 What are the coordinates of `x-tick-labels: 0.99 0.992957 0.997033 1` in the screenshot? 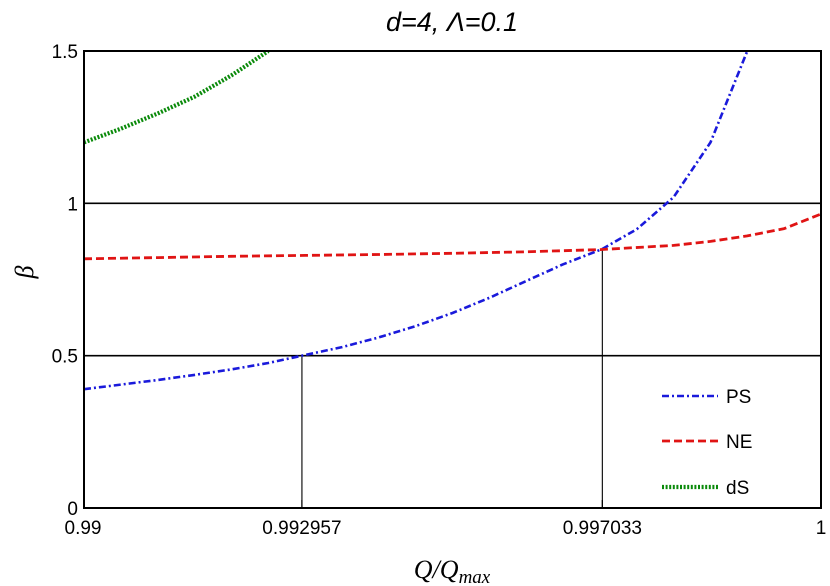 It's located at (446, 528).